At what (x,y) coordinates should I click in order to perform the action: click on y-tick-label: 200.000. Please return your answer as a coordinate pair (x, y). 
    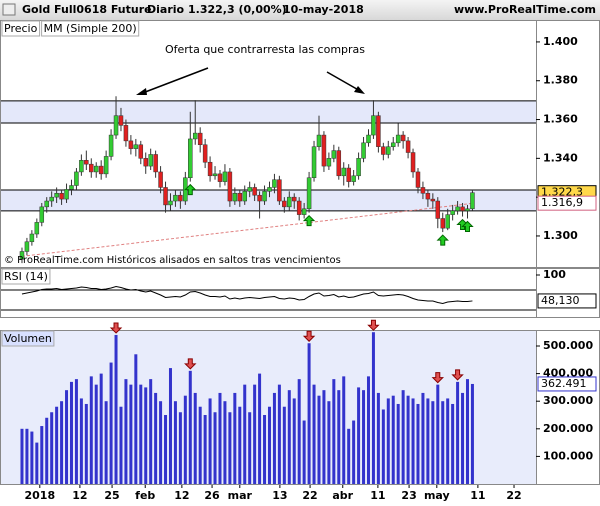
    Looking at the image, I should click on (568, 428).